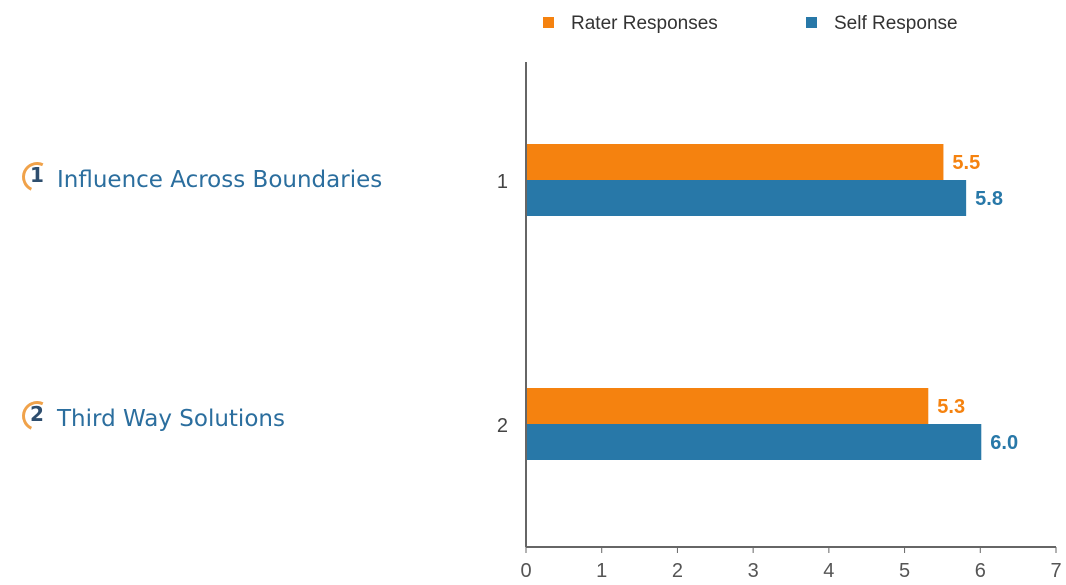  Describe the element at coordinates (220, 180) in the screenshot. I see `competency-name: Influence Across Boundaries` at that location.